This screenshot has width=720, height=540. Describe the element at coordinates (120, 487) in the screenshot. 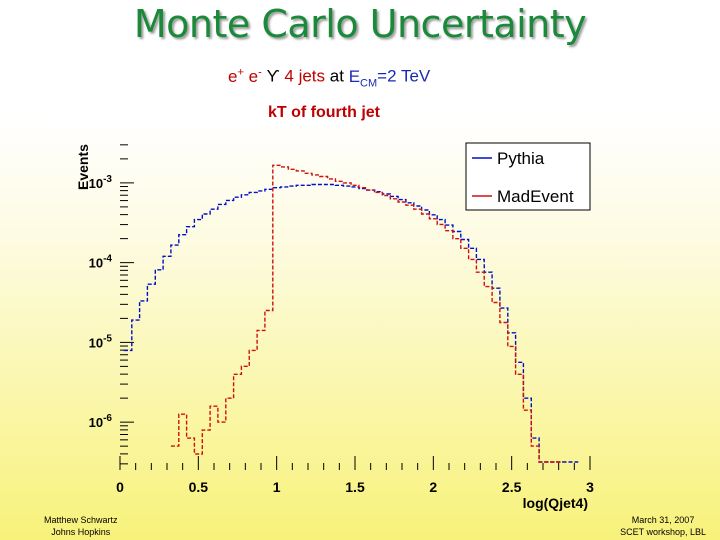

I see `x-tick-label: 0` at that location.